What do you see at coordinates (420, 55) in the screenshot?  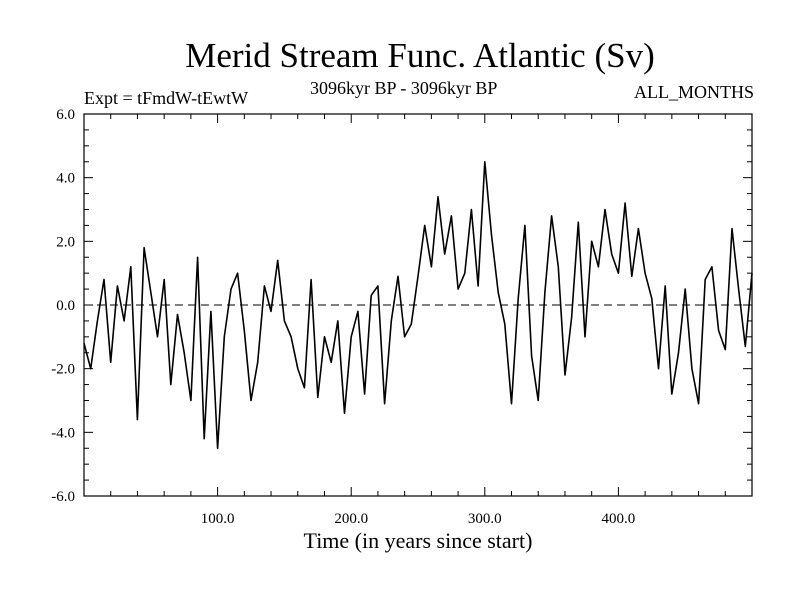 I see `chart-title: Merid Stream Func. Atlantic (Sv)` at bounding box center [420, 55].